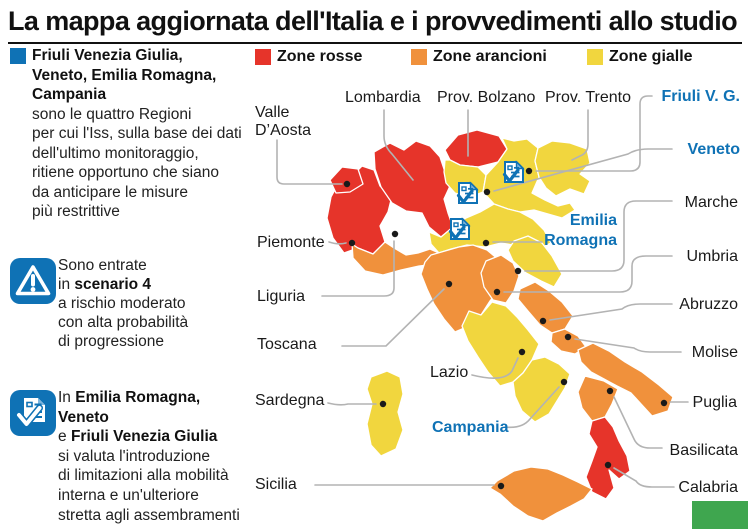 This screenshot has height=529, width=750. What do you see at coordinates (703, 450) in the screenshot?
I see `map-label-basilicata: Basilicata` at bounding box center [703, 450].